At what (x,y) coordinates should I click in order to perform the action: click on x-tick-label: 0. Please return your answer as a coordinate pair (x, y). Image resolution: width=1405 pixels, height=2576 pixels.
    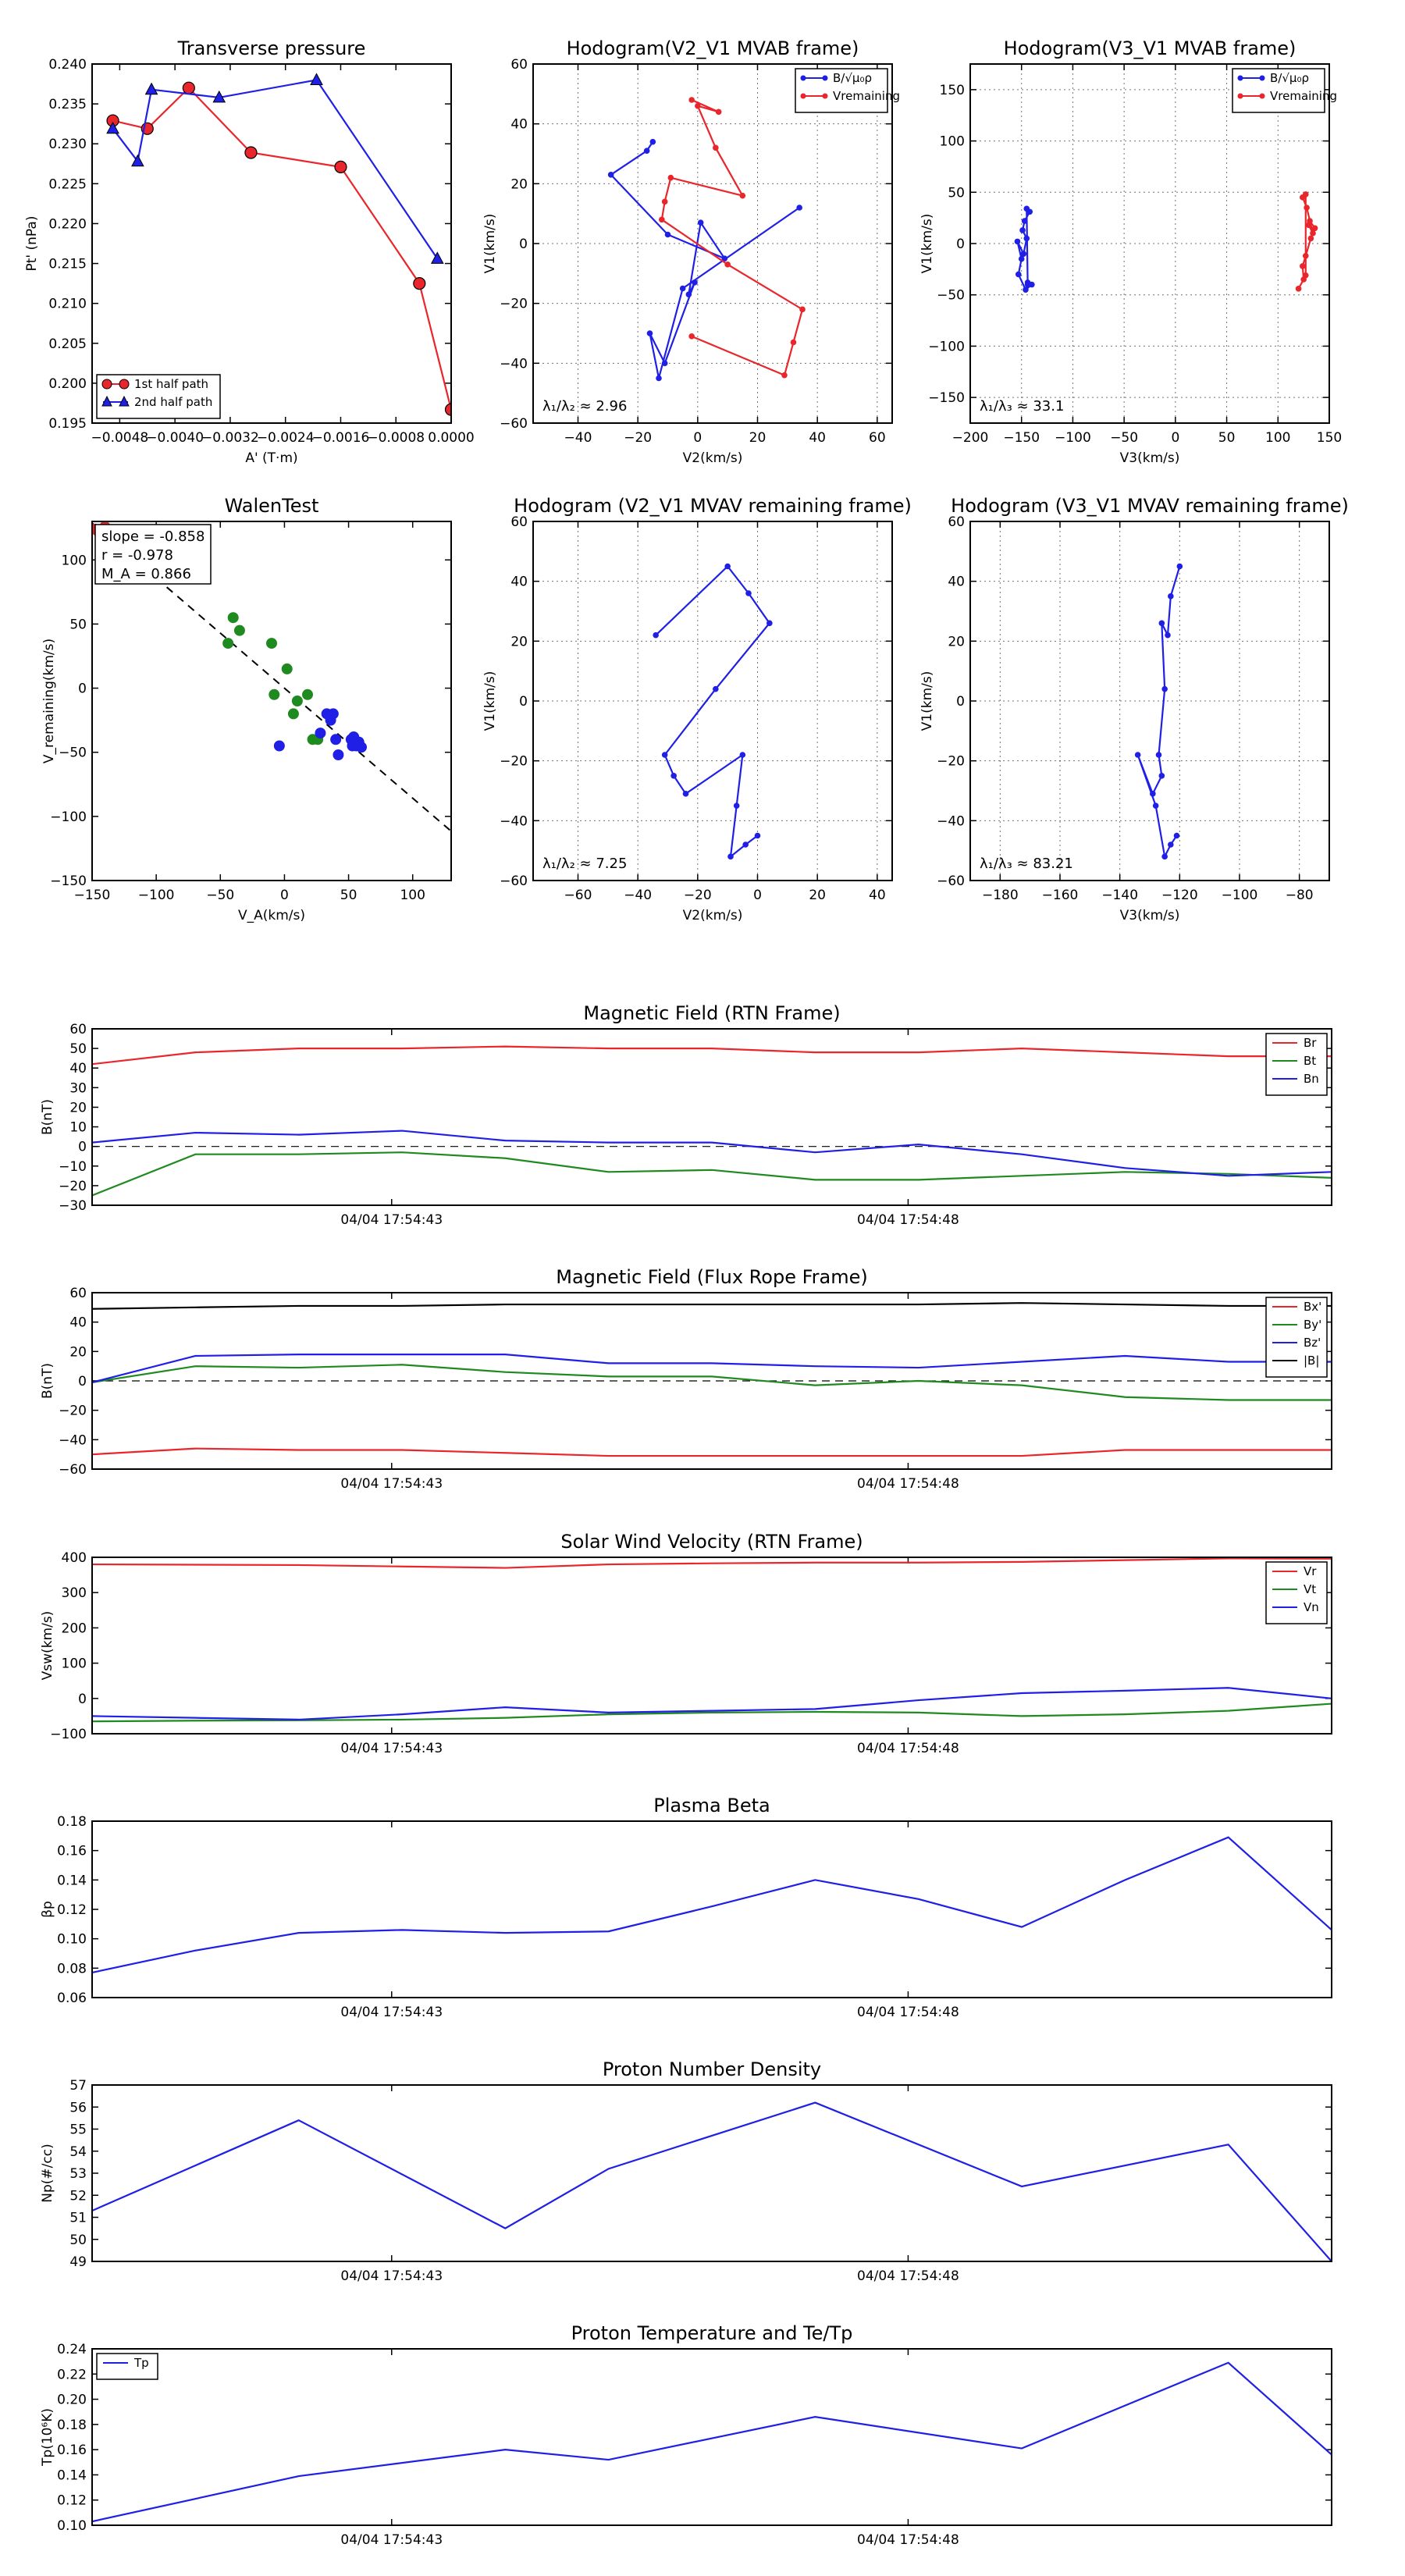
    Looking at the image, I should click on (697, 438).